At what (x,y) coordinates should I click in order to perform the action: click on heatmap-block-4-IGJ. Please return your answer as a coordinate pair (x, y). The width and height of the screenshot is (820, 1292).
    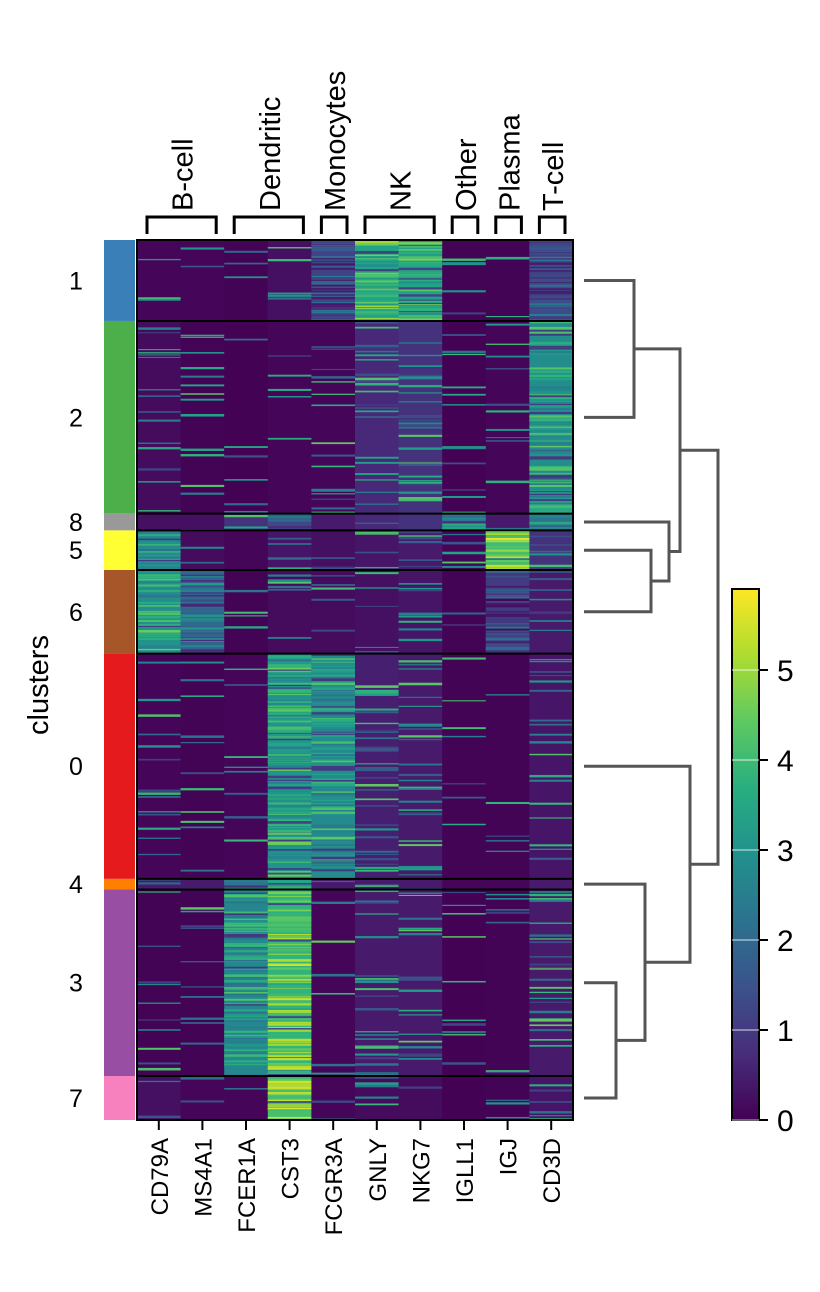
    Looking at the image, I should click on (507, 884).